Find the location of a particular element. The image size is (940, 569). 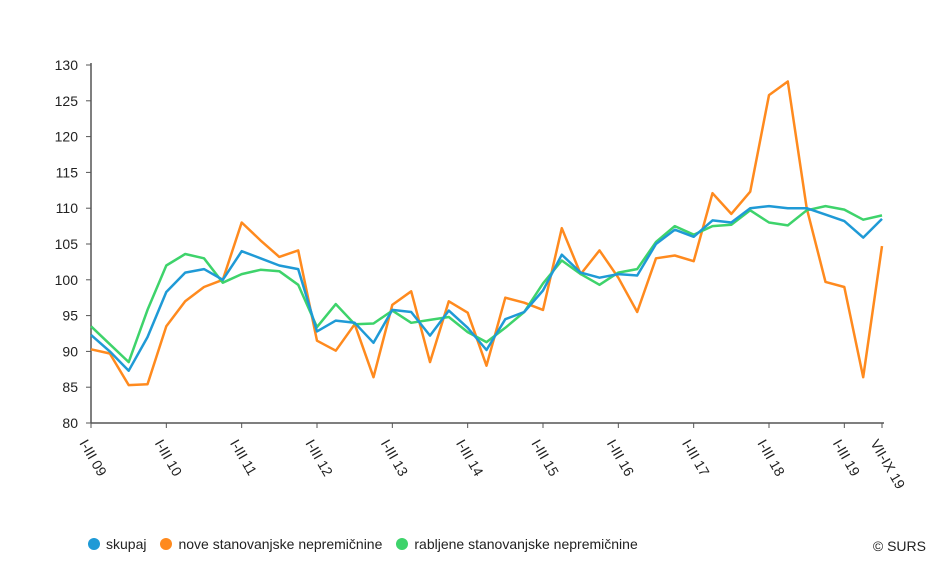

y-tick-label: 95 is located at coordinates (70, 316).